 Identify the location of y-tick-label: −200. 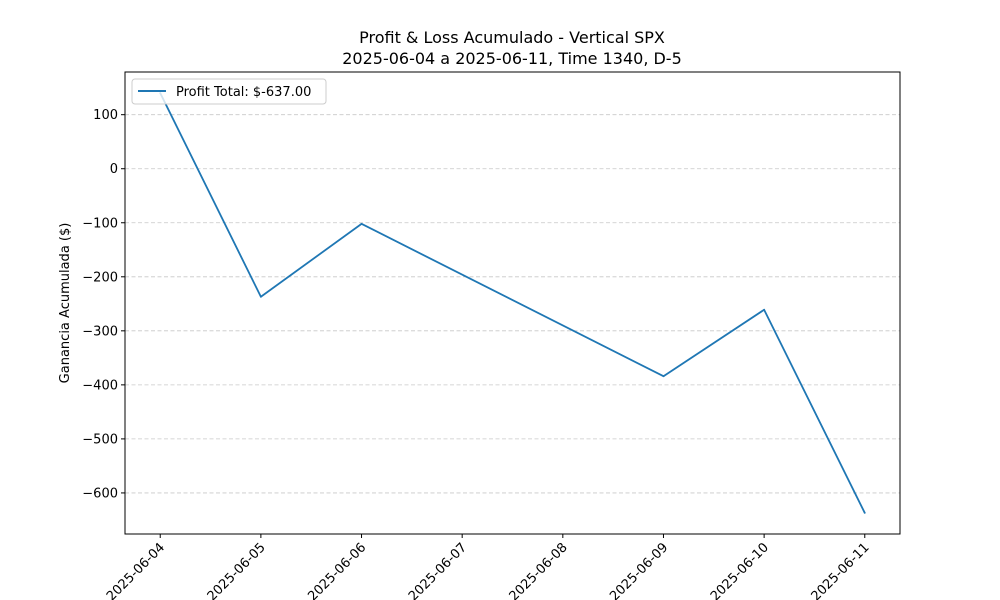
(100, 277).